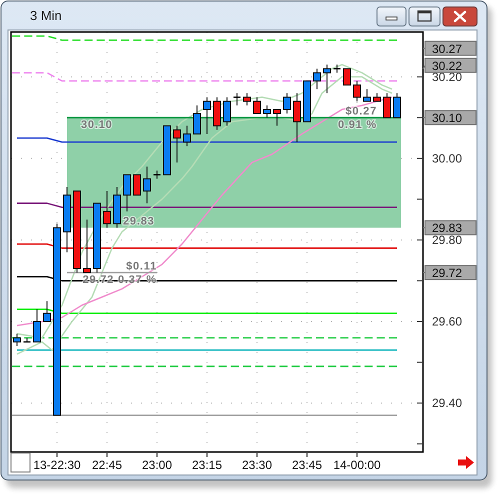  Describe the element at coordinates (447, 158) in the screenshot. I see `y-tick-label: 30.00` at that location.